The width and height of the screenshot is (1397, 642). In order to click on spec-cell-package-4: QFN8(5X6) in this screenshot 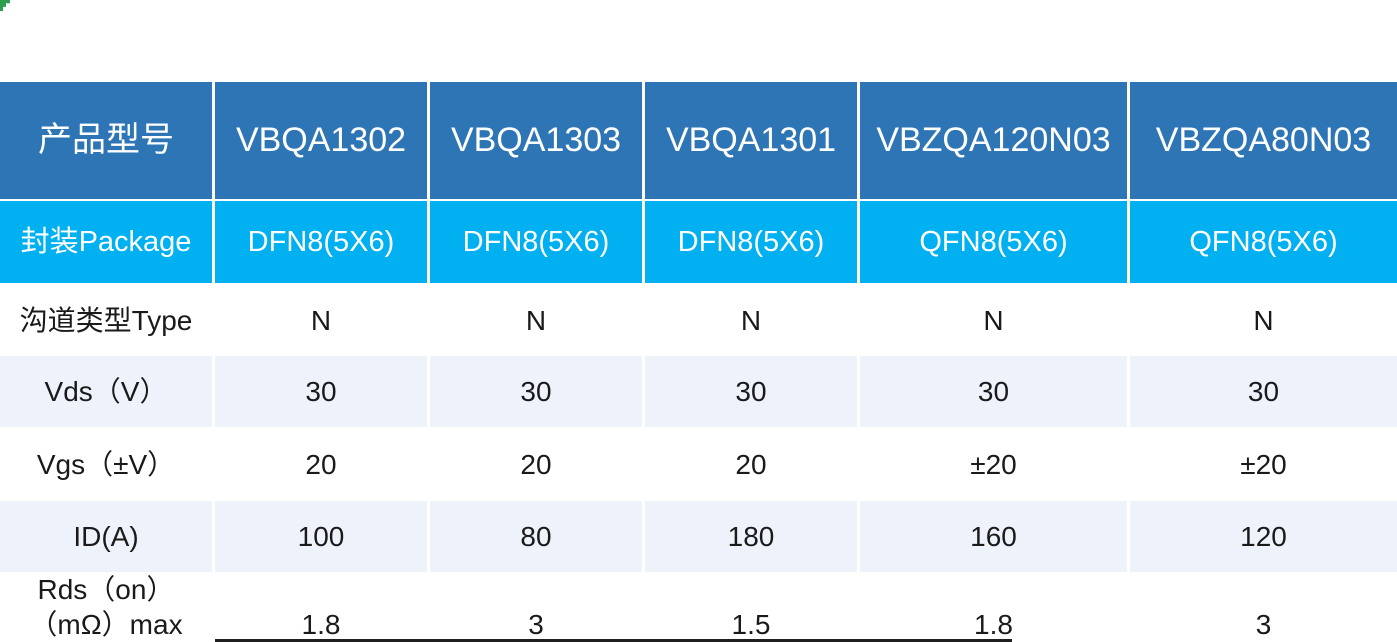, I will do `click(995, 242)`.